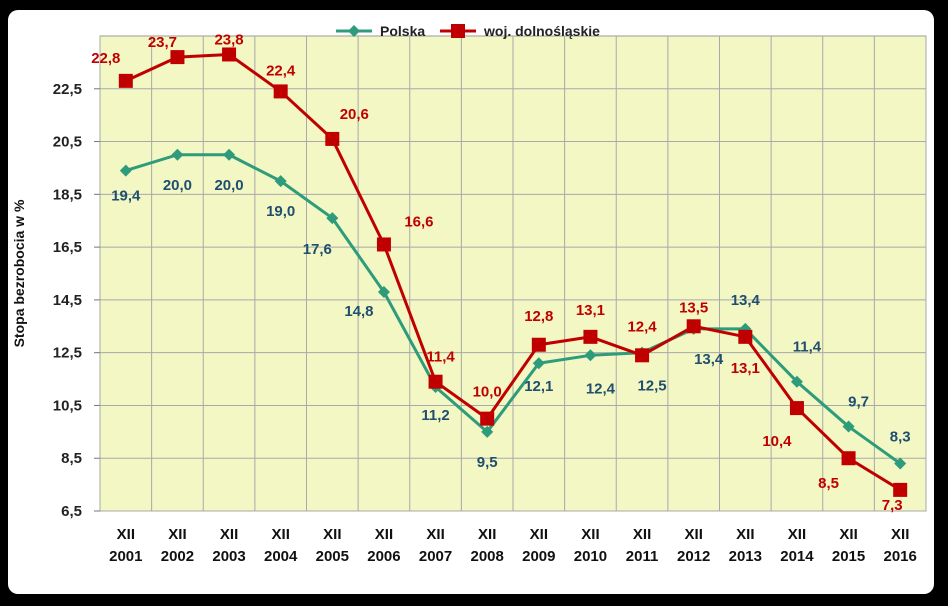 Image resolution: width=948 pixels, height=606 pixels. What do you see at coordinates (538, 316) in the screenshot?
I see `data-label-dolnoslaskie: 12,8` at bounding box center [538, 316].